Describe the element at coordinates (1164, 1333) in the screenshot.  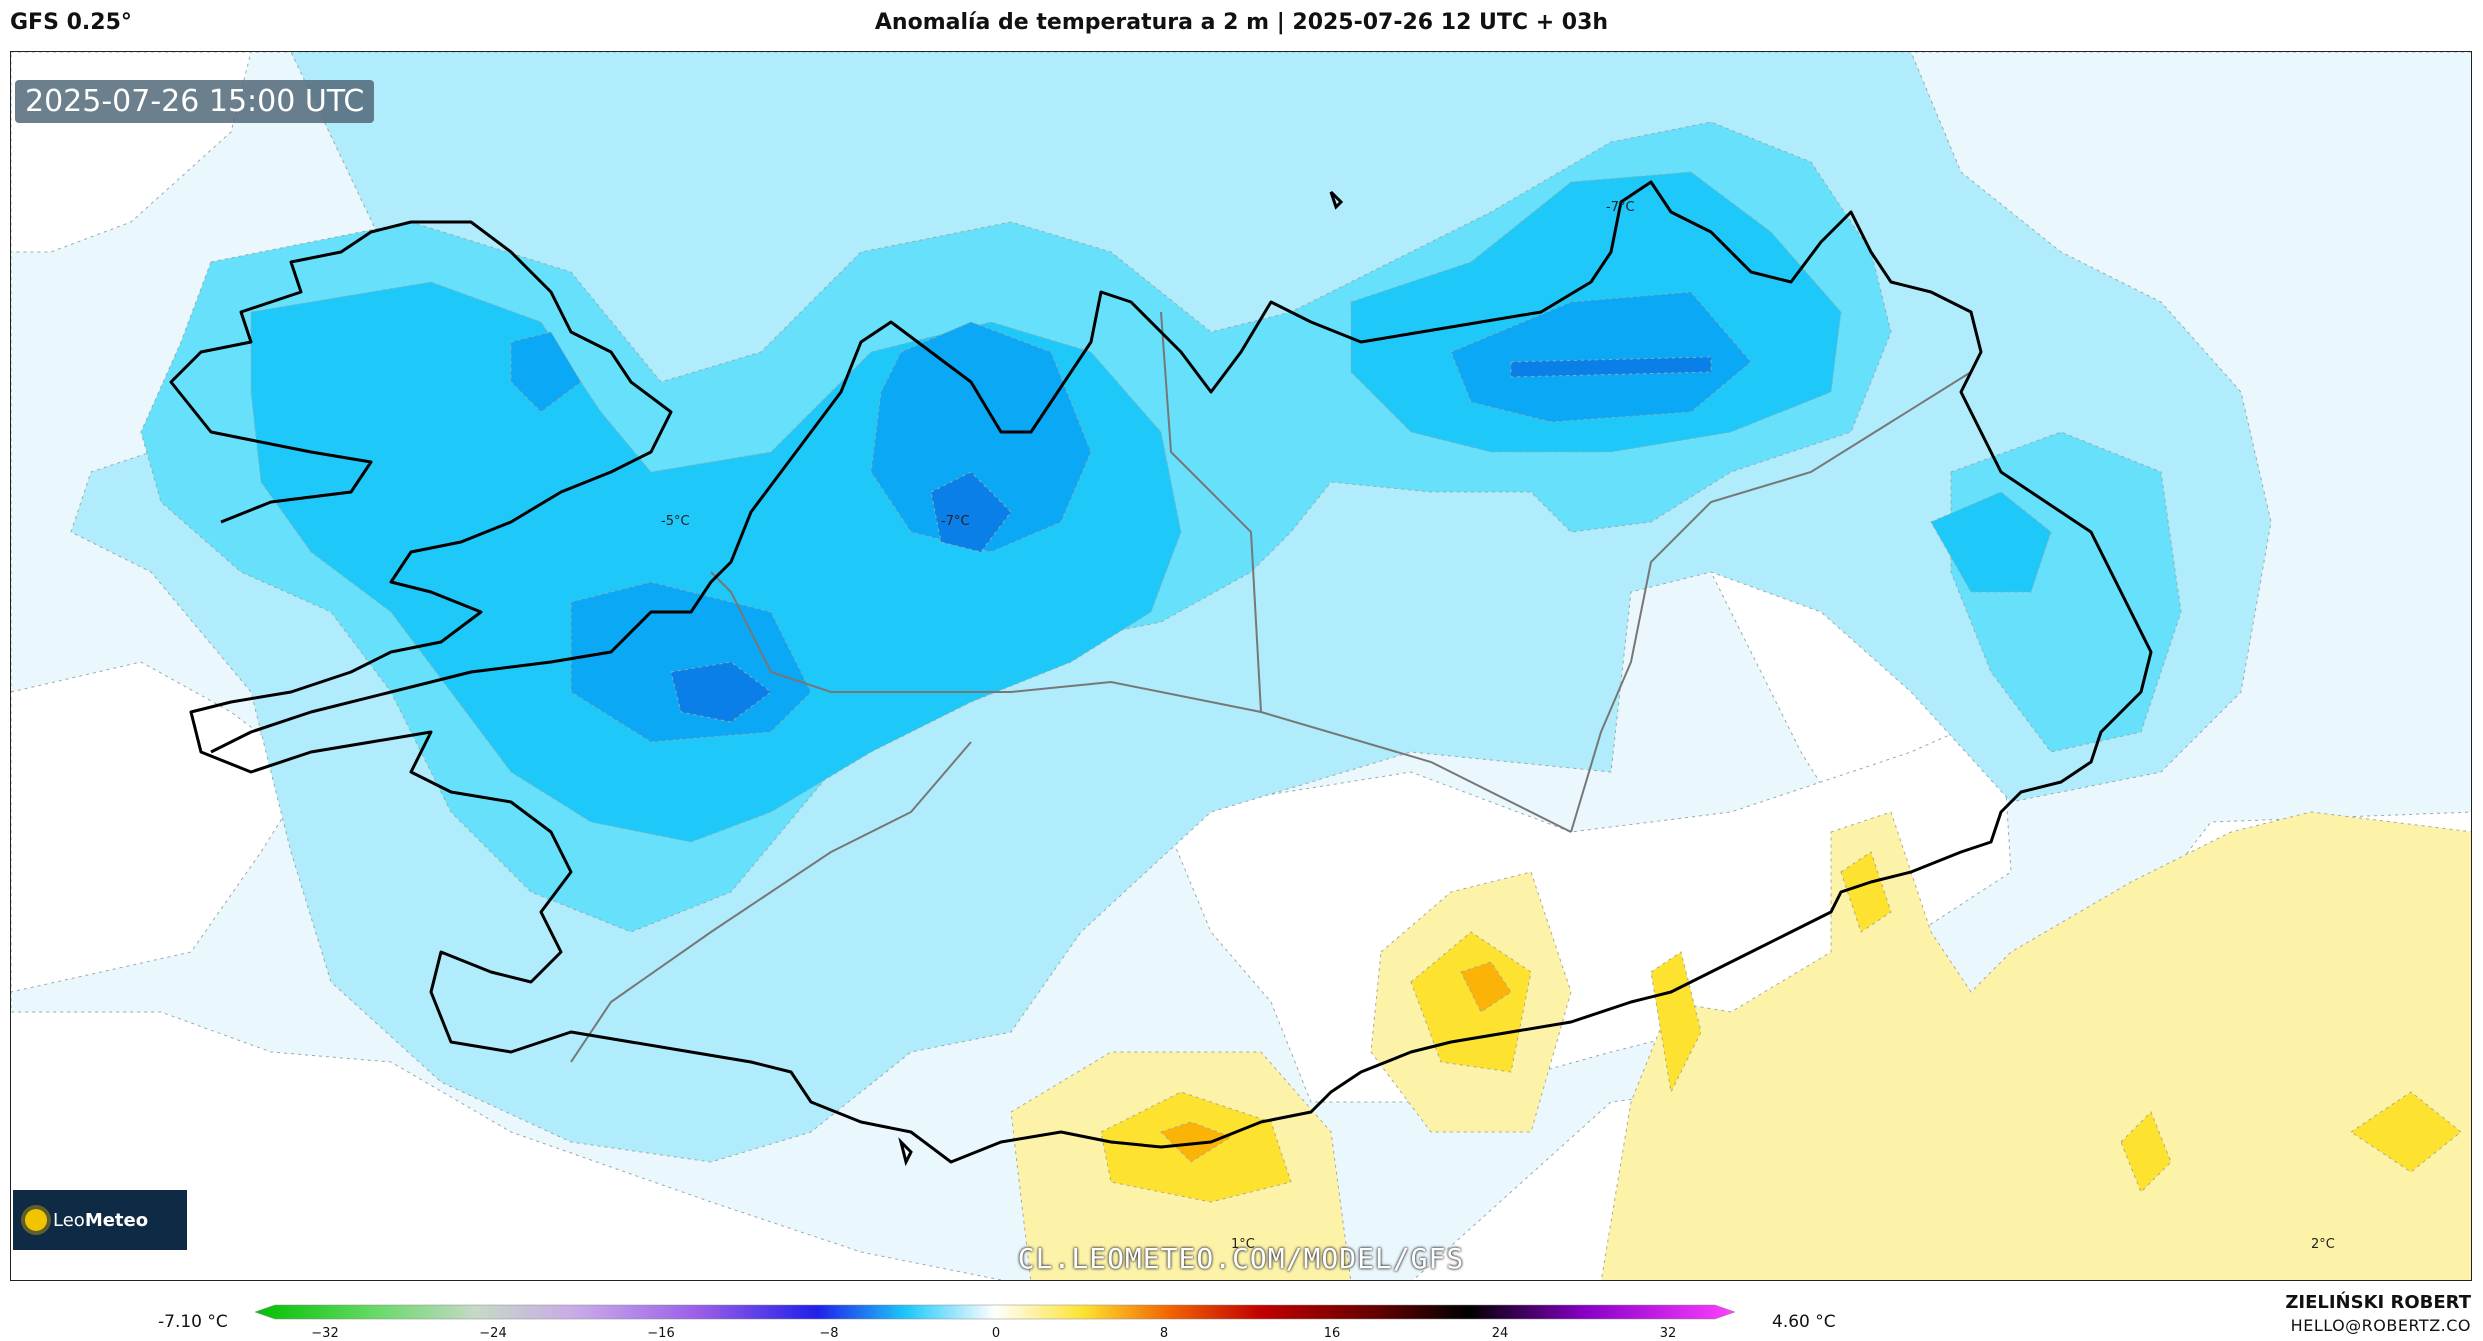
I see `colorbar-tick: 8` at that location.